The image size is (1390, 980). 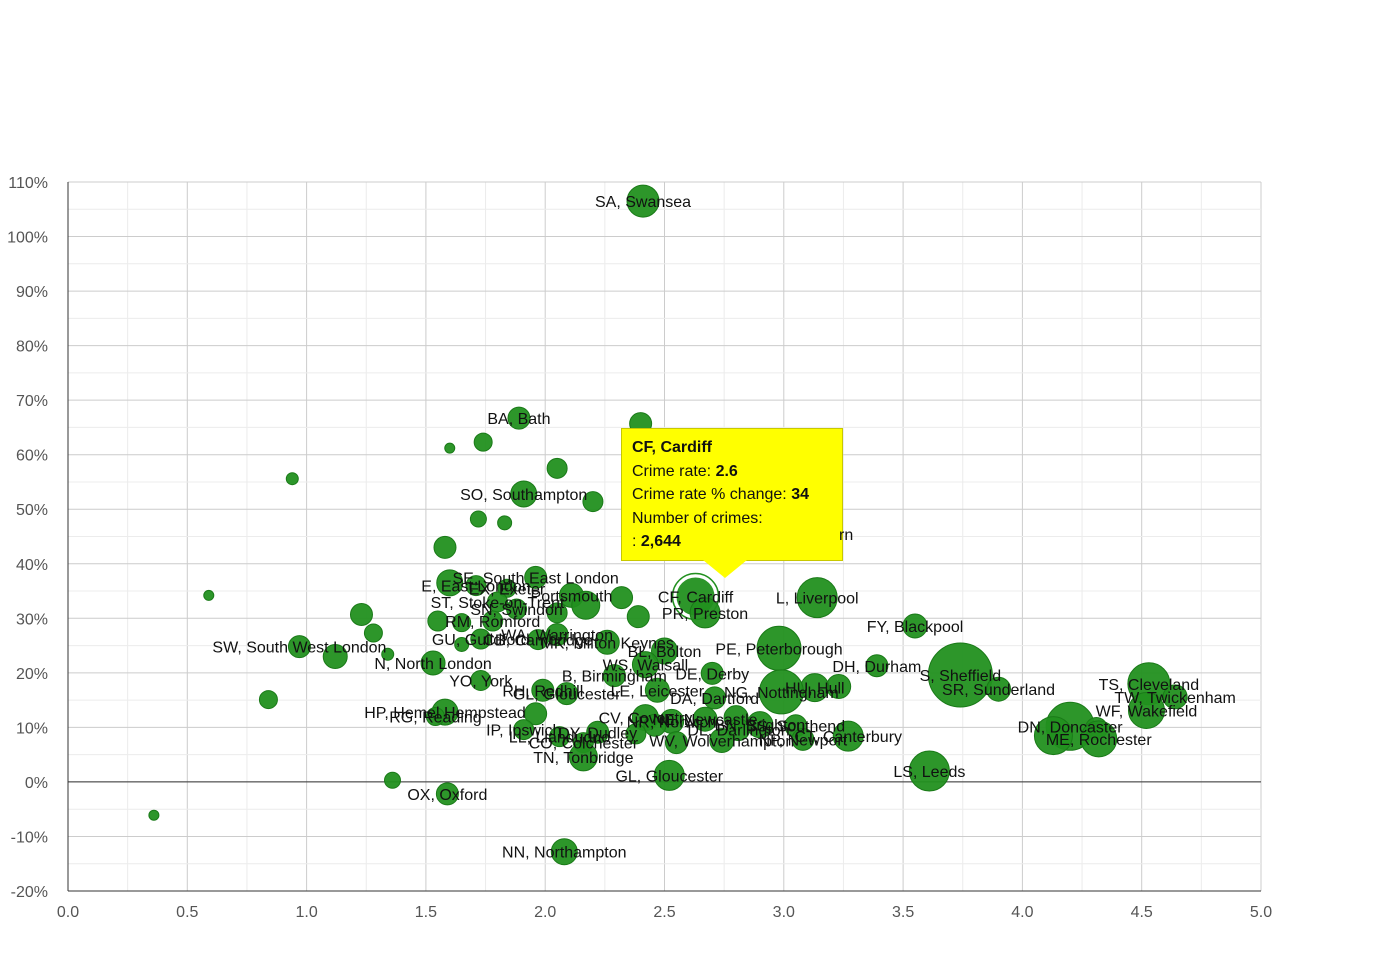 What do you see at coordinates (32, 510) in the screenshot?
I see `y-tick-label: 50%` at bounding box center [32, 510].